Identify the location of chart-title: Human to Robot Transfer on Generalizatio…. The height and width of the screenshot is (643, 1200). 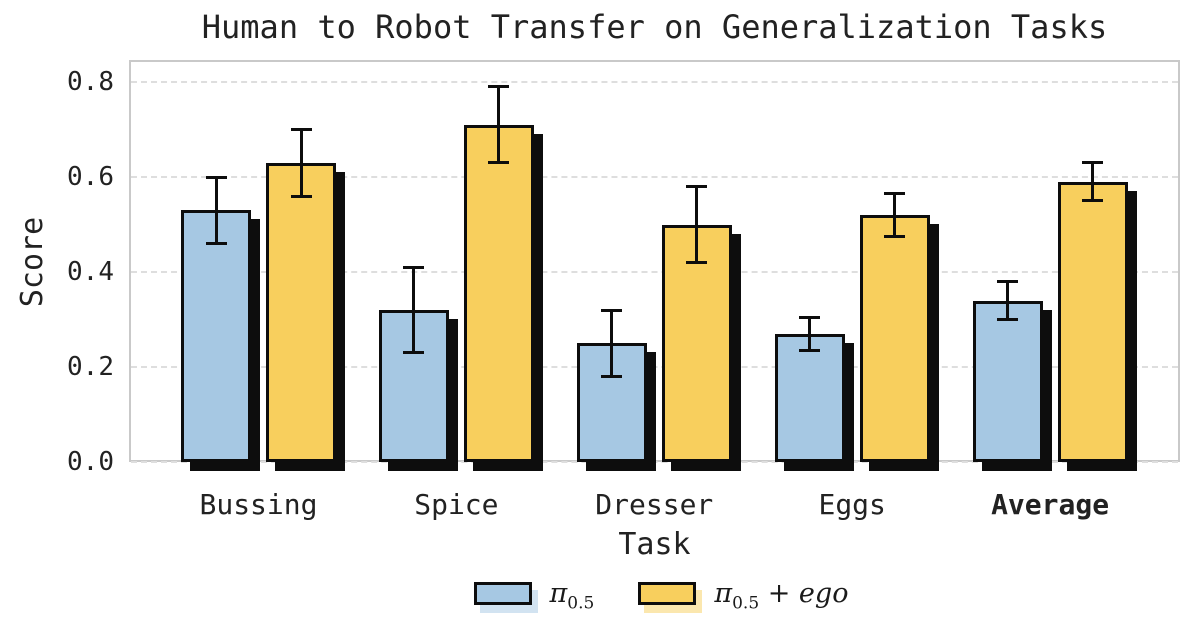
(654, 27).